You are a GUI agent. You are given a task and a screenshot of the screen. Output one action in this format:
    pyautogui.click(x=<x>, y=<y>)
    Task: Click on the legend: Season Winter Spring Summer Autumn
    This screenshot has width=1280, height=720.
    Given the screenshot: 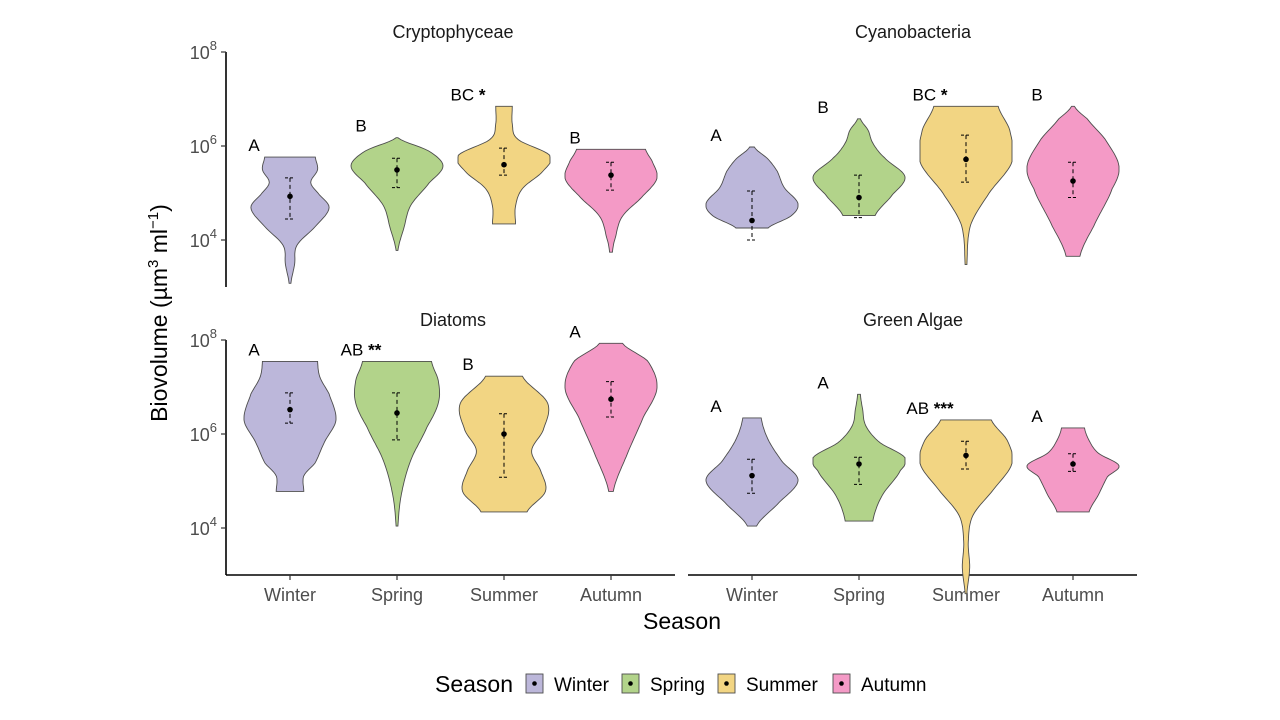 What is the action you would take?
    pyautogui.click(x=680, y=684)
    